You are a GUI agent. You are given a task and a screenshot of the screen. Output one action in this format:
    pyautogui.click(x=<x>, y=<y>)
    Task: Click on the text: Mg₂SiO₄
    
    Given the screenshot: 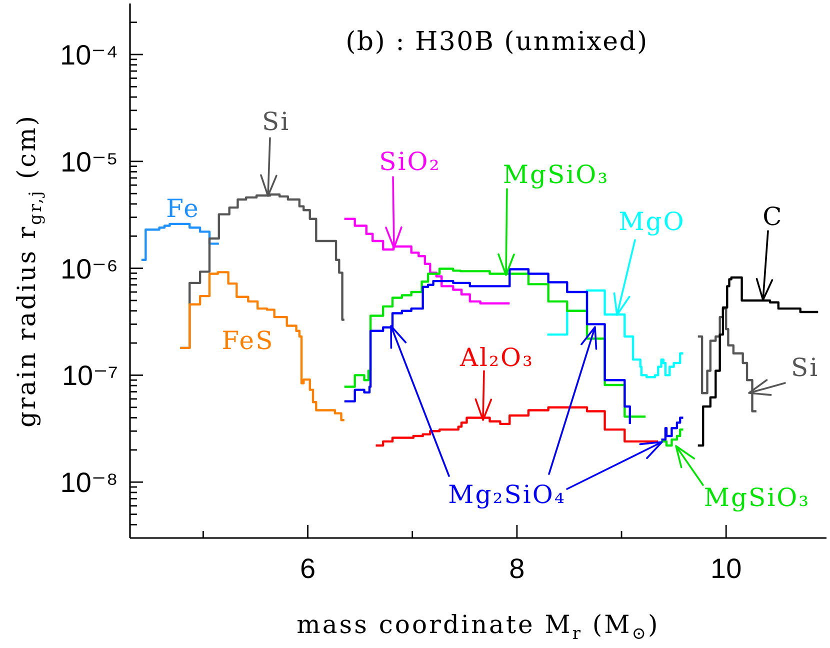 What is the action you would take?
    pyautogui.click(x=507, y=494)
    